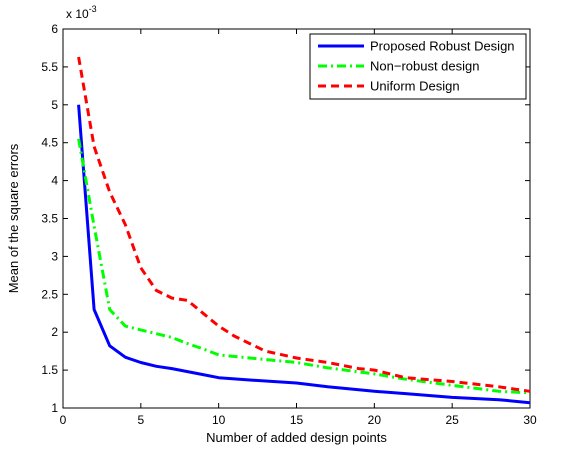 The height and width of the screenshot is (452, 563). I want to click on y-tick-label: 2.5, so click(49, 294).